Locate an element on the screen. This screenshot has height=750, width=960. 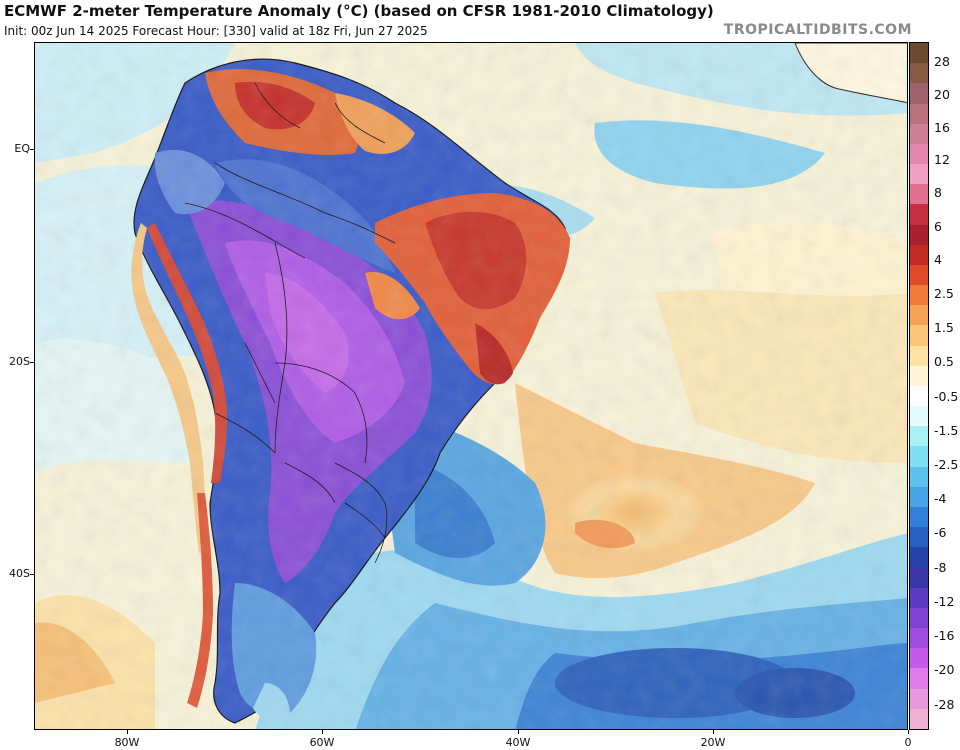
colorbar-label: 0.5 is located at coordinates (944, 361).